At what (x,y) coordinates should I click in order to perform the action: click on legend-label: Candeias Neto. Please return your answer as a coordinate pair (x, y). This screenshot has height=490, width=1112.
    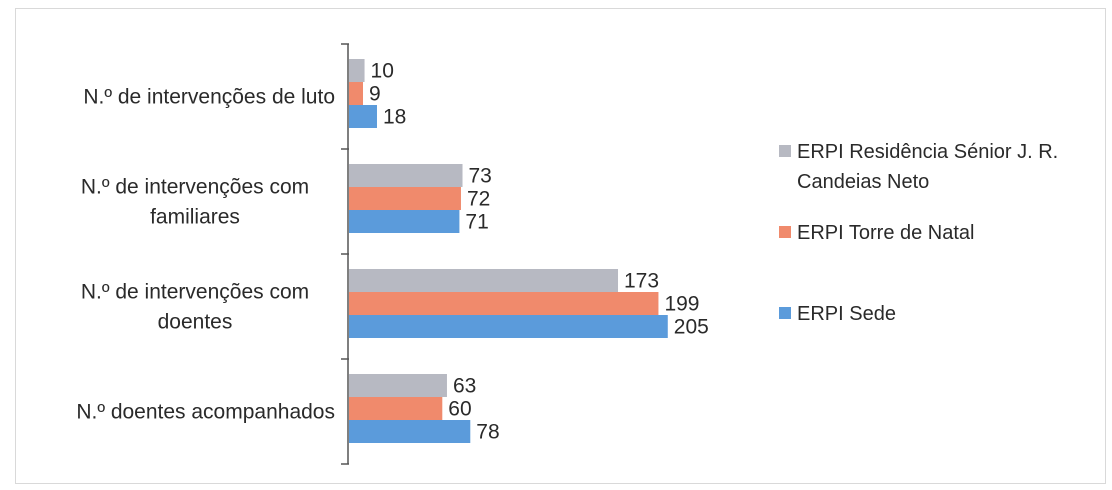
    Looking at the image, I should click on (863, 182).